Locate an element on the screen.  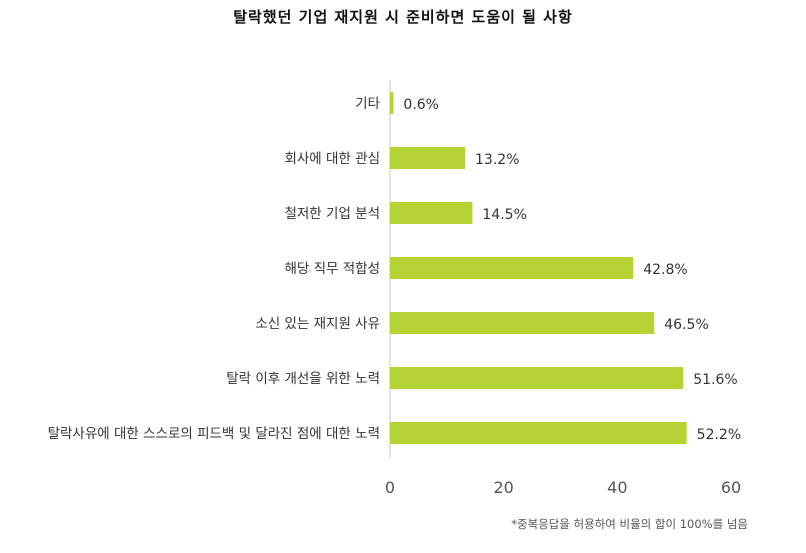
category-label: 회사에 대한 관심 is located at coordinates (332, 159).